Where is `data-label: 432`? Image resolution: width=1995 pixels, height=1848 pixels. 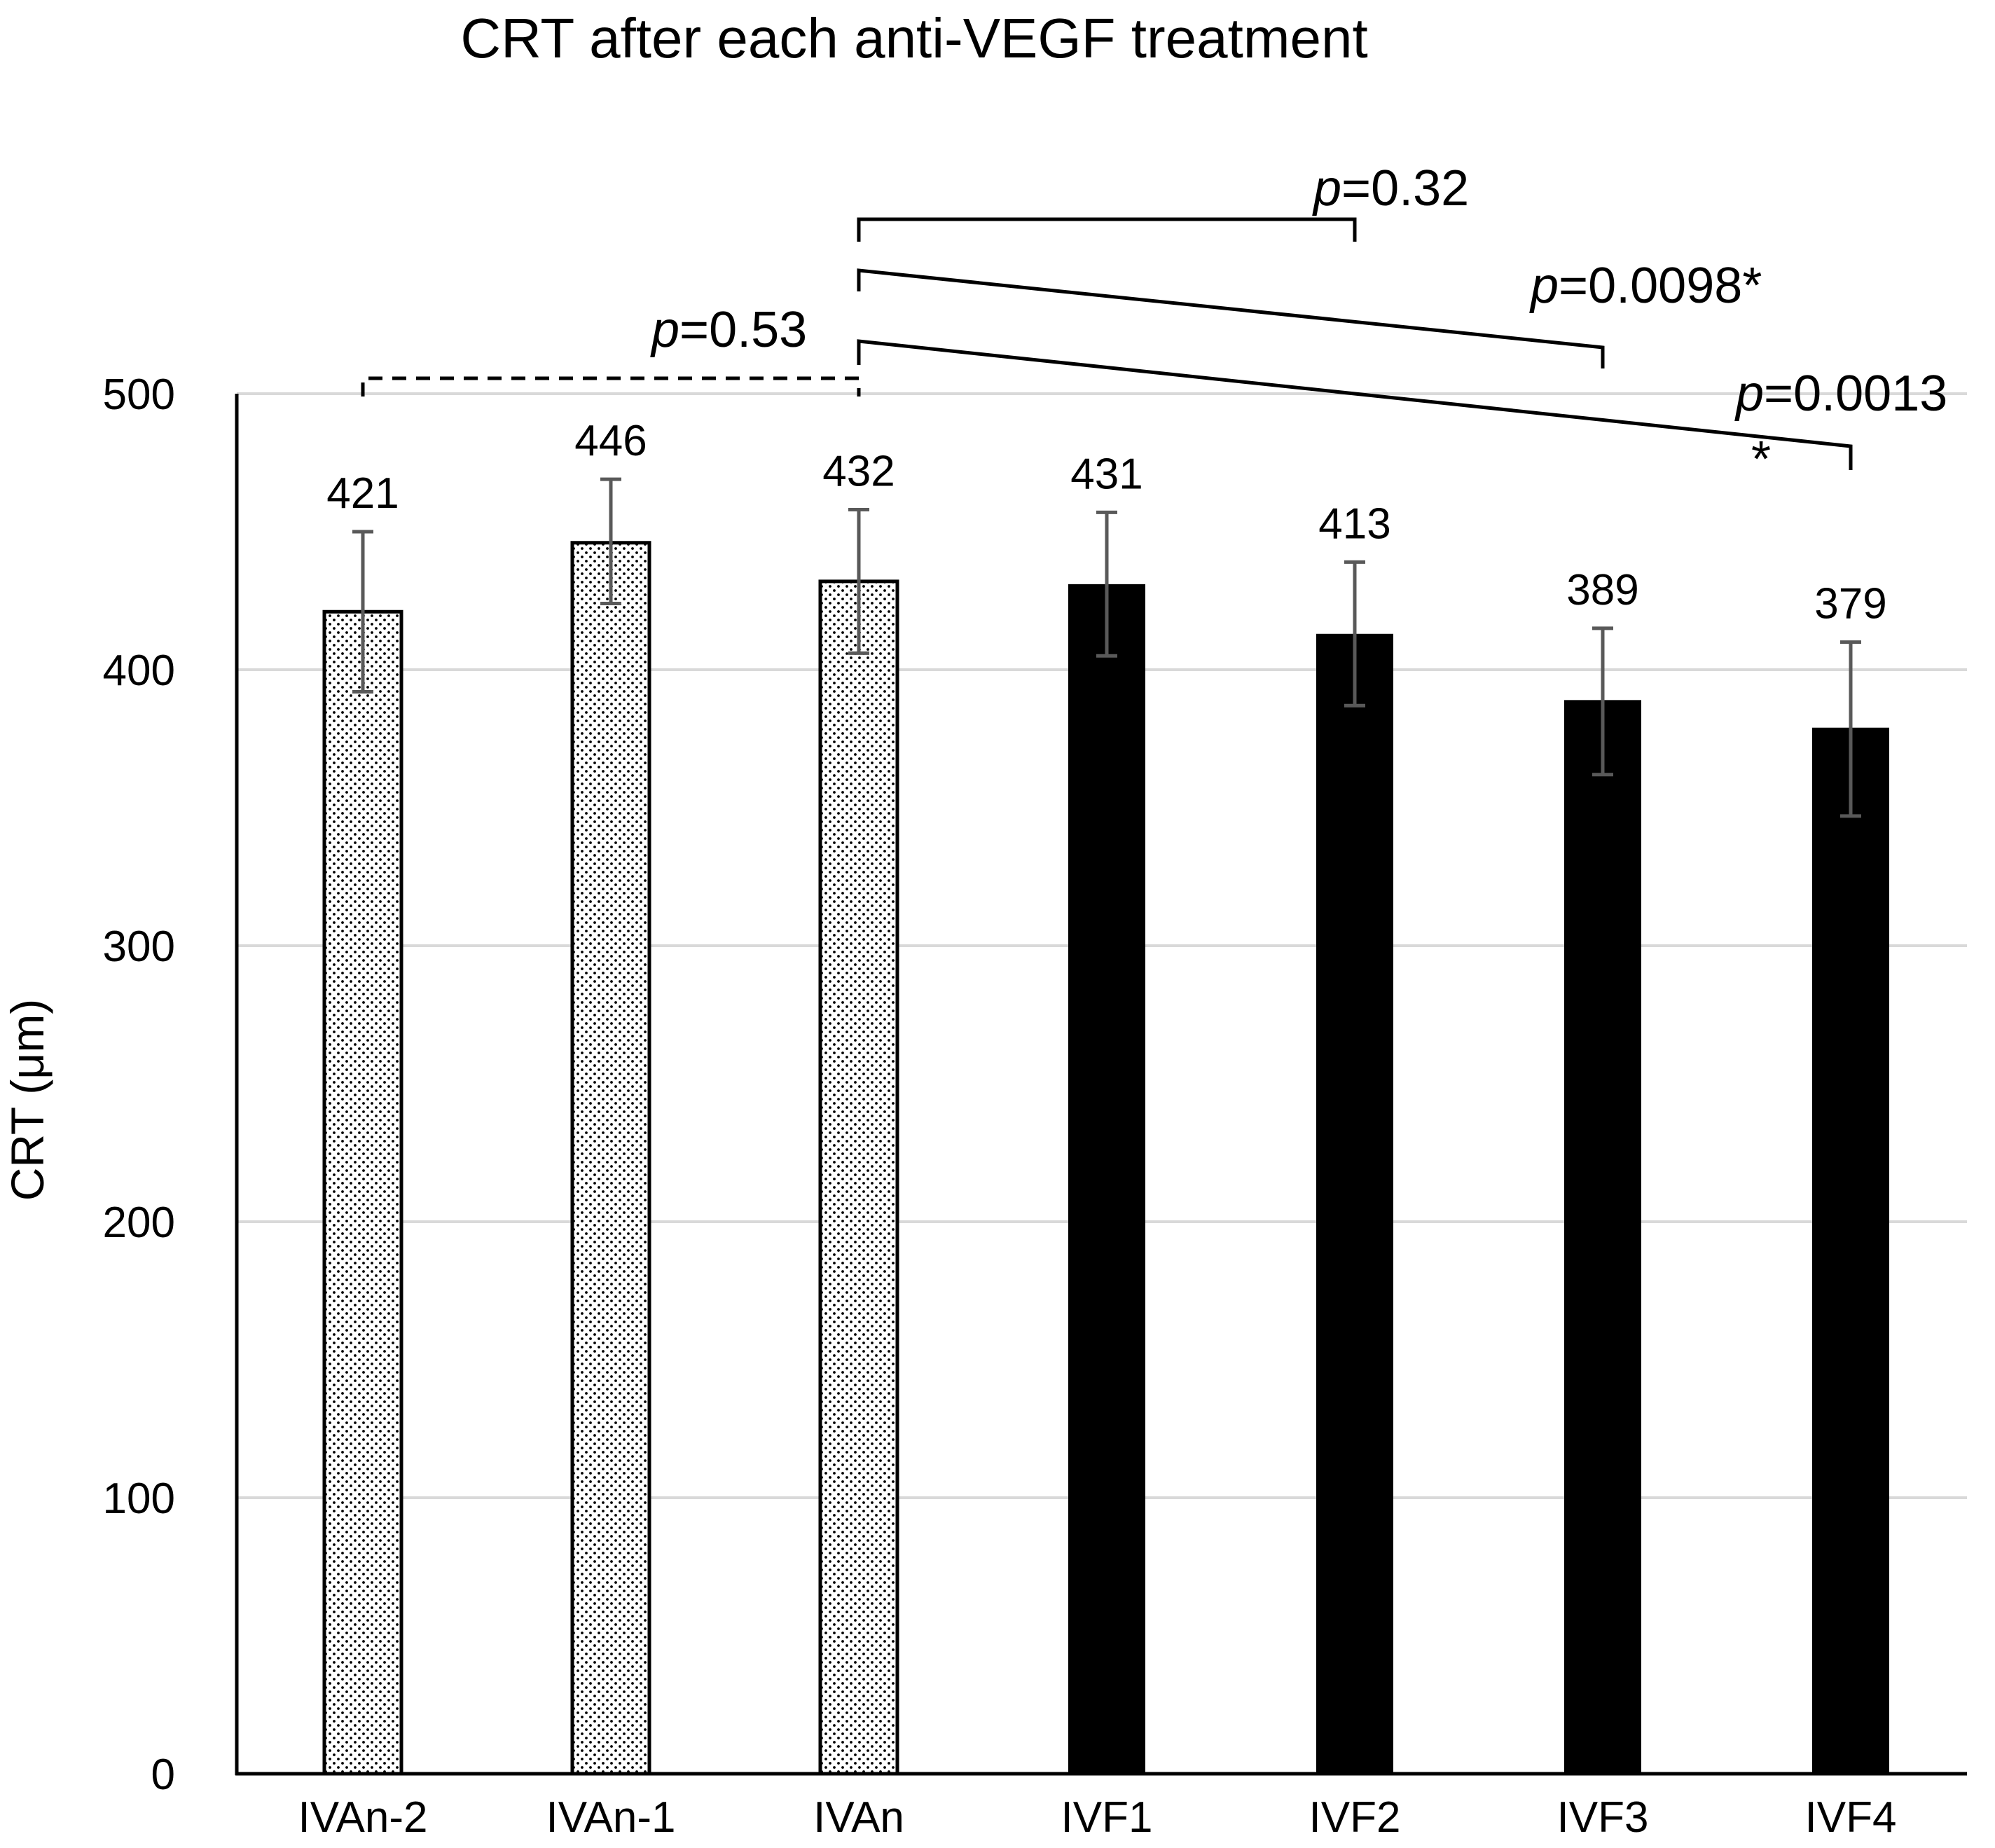 data-label: 432 is located at coordinates (858, 471).